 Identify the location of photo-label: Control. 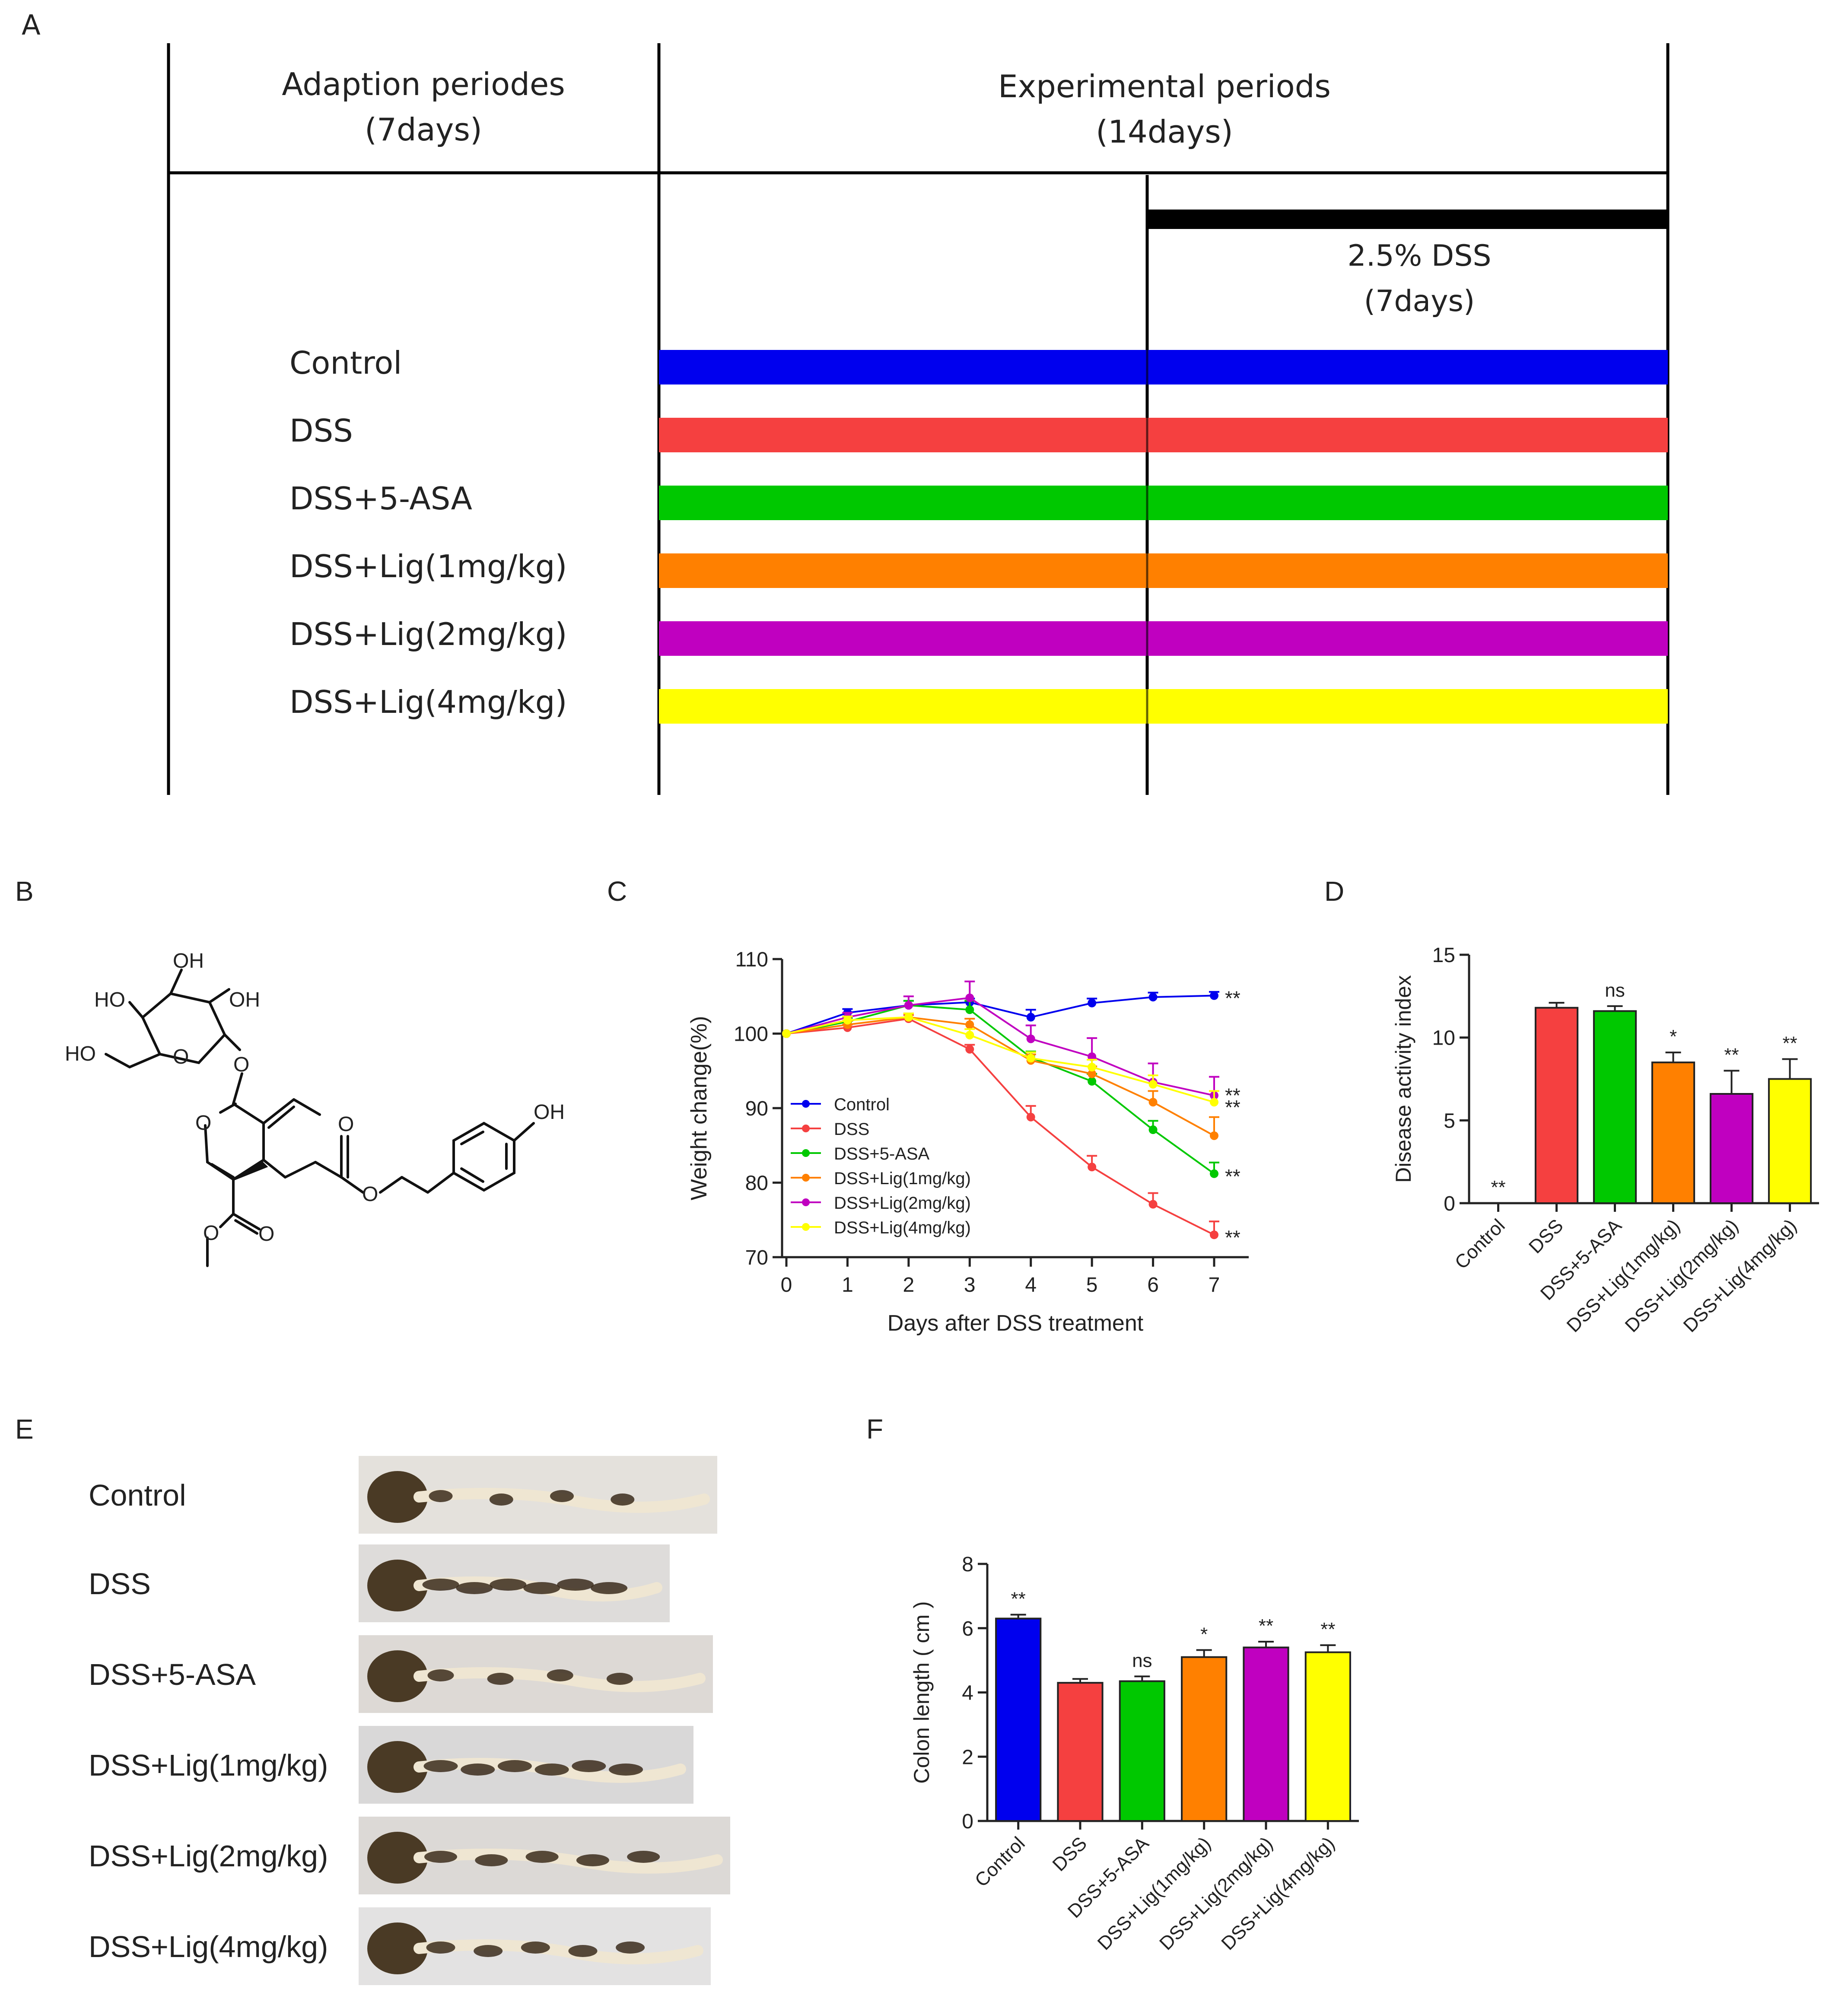
(137, 1495).